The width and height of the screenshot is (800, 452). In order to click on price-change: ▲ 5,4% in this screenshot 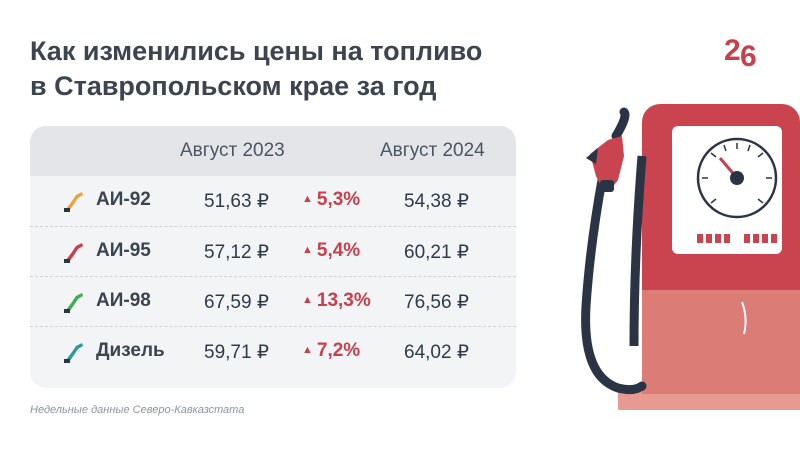, I will do `click(331, 251)`.